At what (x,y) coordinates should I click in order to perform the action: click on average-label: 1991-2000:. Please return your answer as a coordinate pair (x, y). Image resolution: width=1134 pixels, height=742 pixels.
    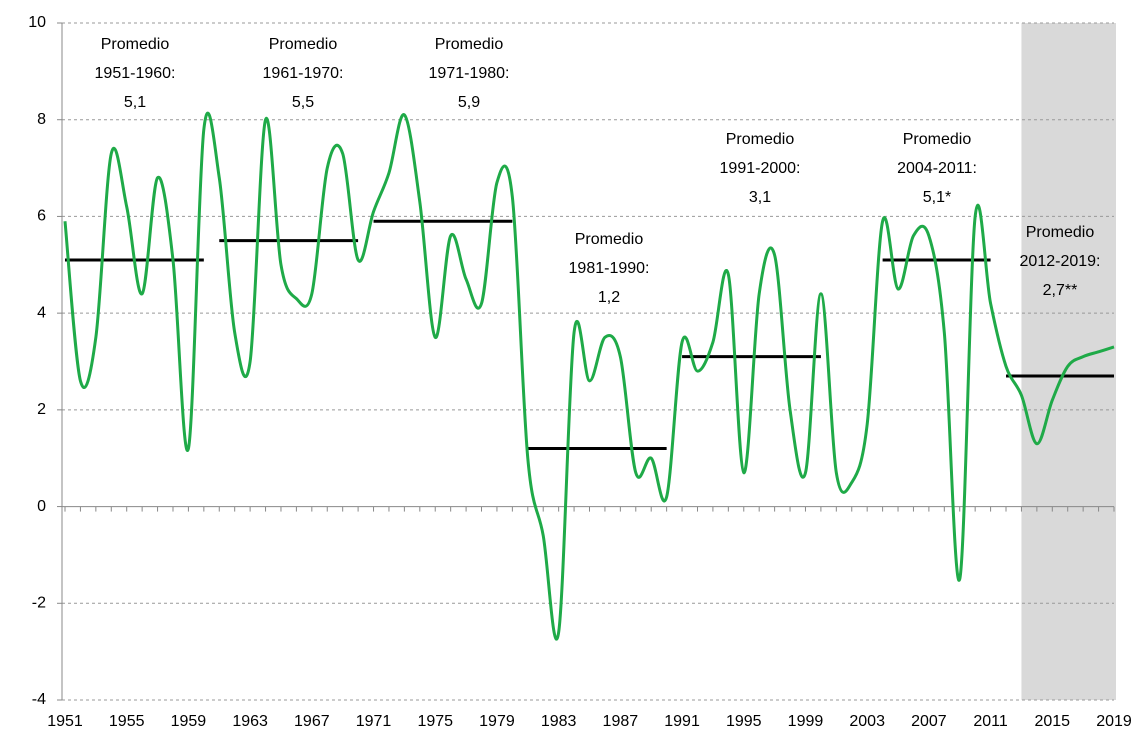
    Looking at the image, I should click on (760, 168).